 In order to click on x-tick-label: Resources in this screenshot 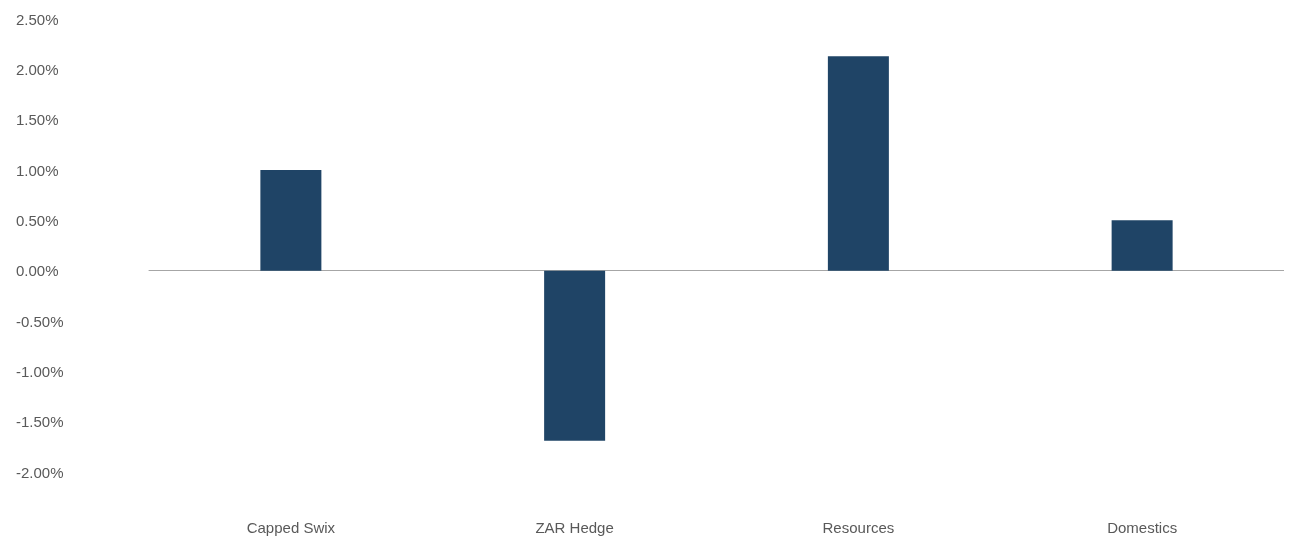, I will do `click(858, 527)`.